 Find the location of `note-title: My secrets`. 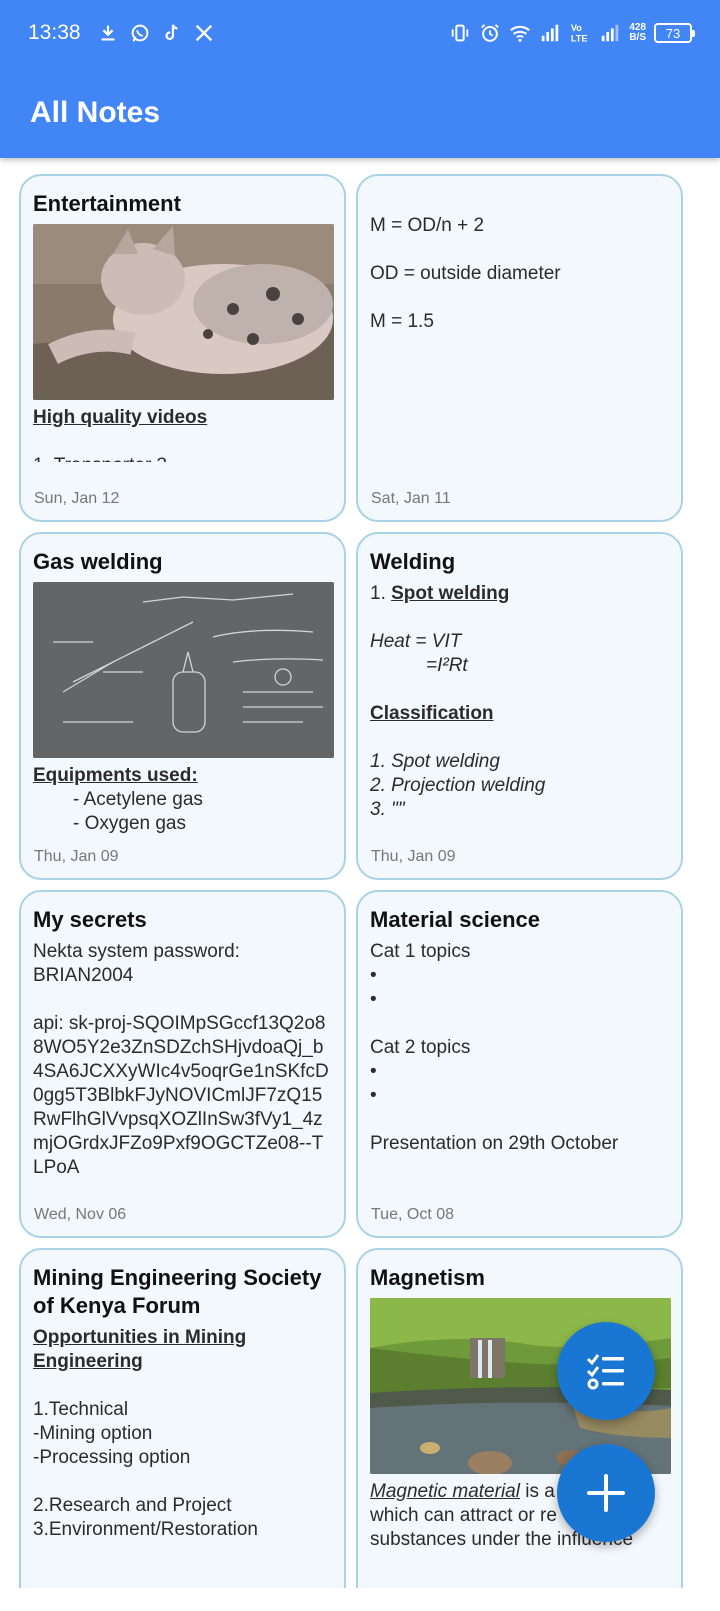

note-title: My secrets is located at coordinates (90, 919).